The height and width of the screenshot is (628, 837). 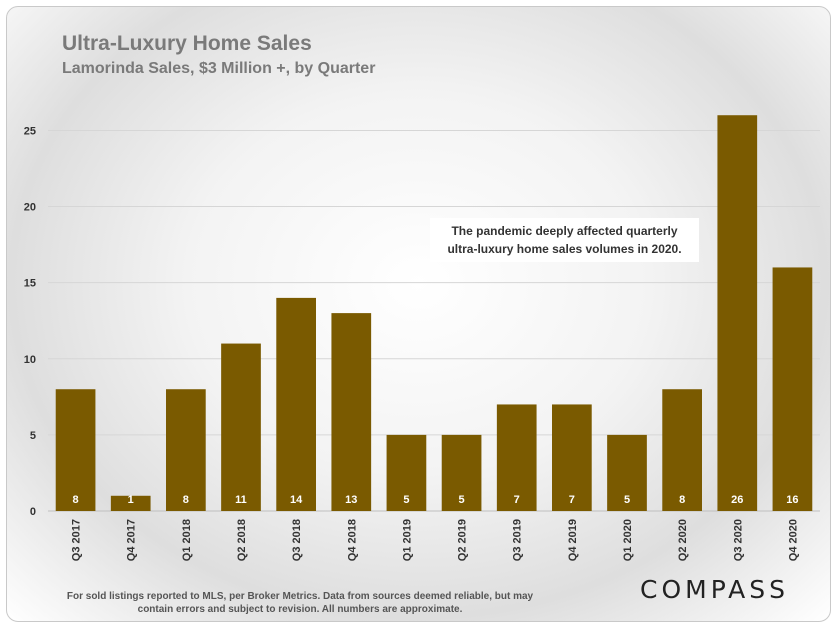 I want to click on y-tick-label: 15, so click(x=30, y=284).